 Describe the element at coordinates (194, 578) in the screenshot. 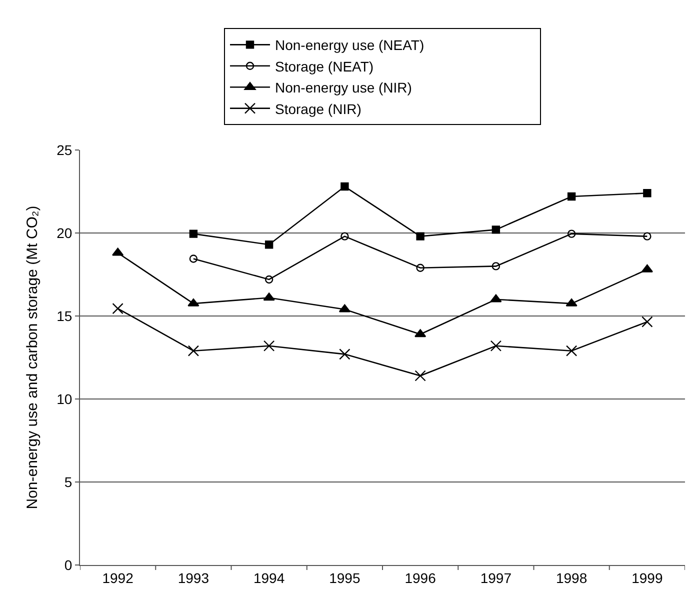

I see `x-tick-label: 1993` at that location.